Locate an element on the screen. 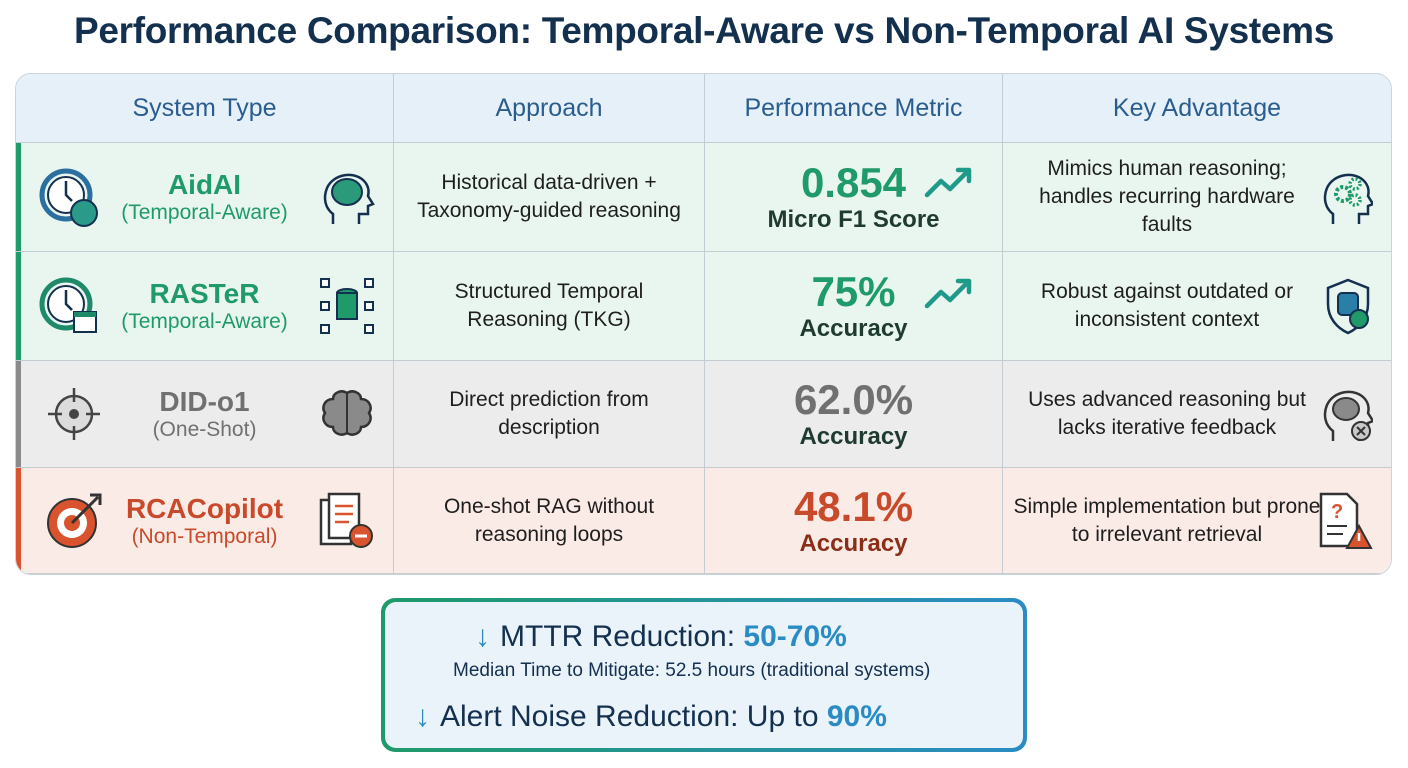 This screenshot has height=768, width=1408. system-cell-raster: RASTeR (Temporal-Aware) is located at coordinates (205, 306).